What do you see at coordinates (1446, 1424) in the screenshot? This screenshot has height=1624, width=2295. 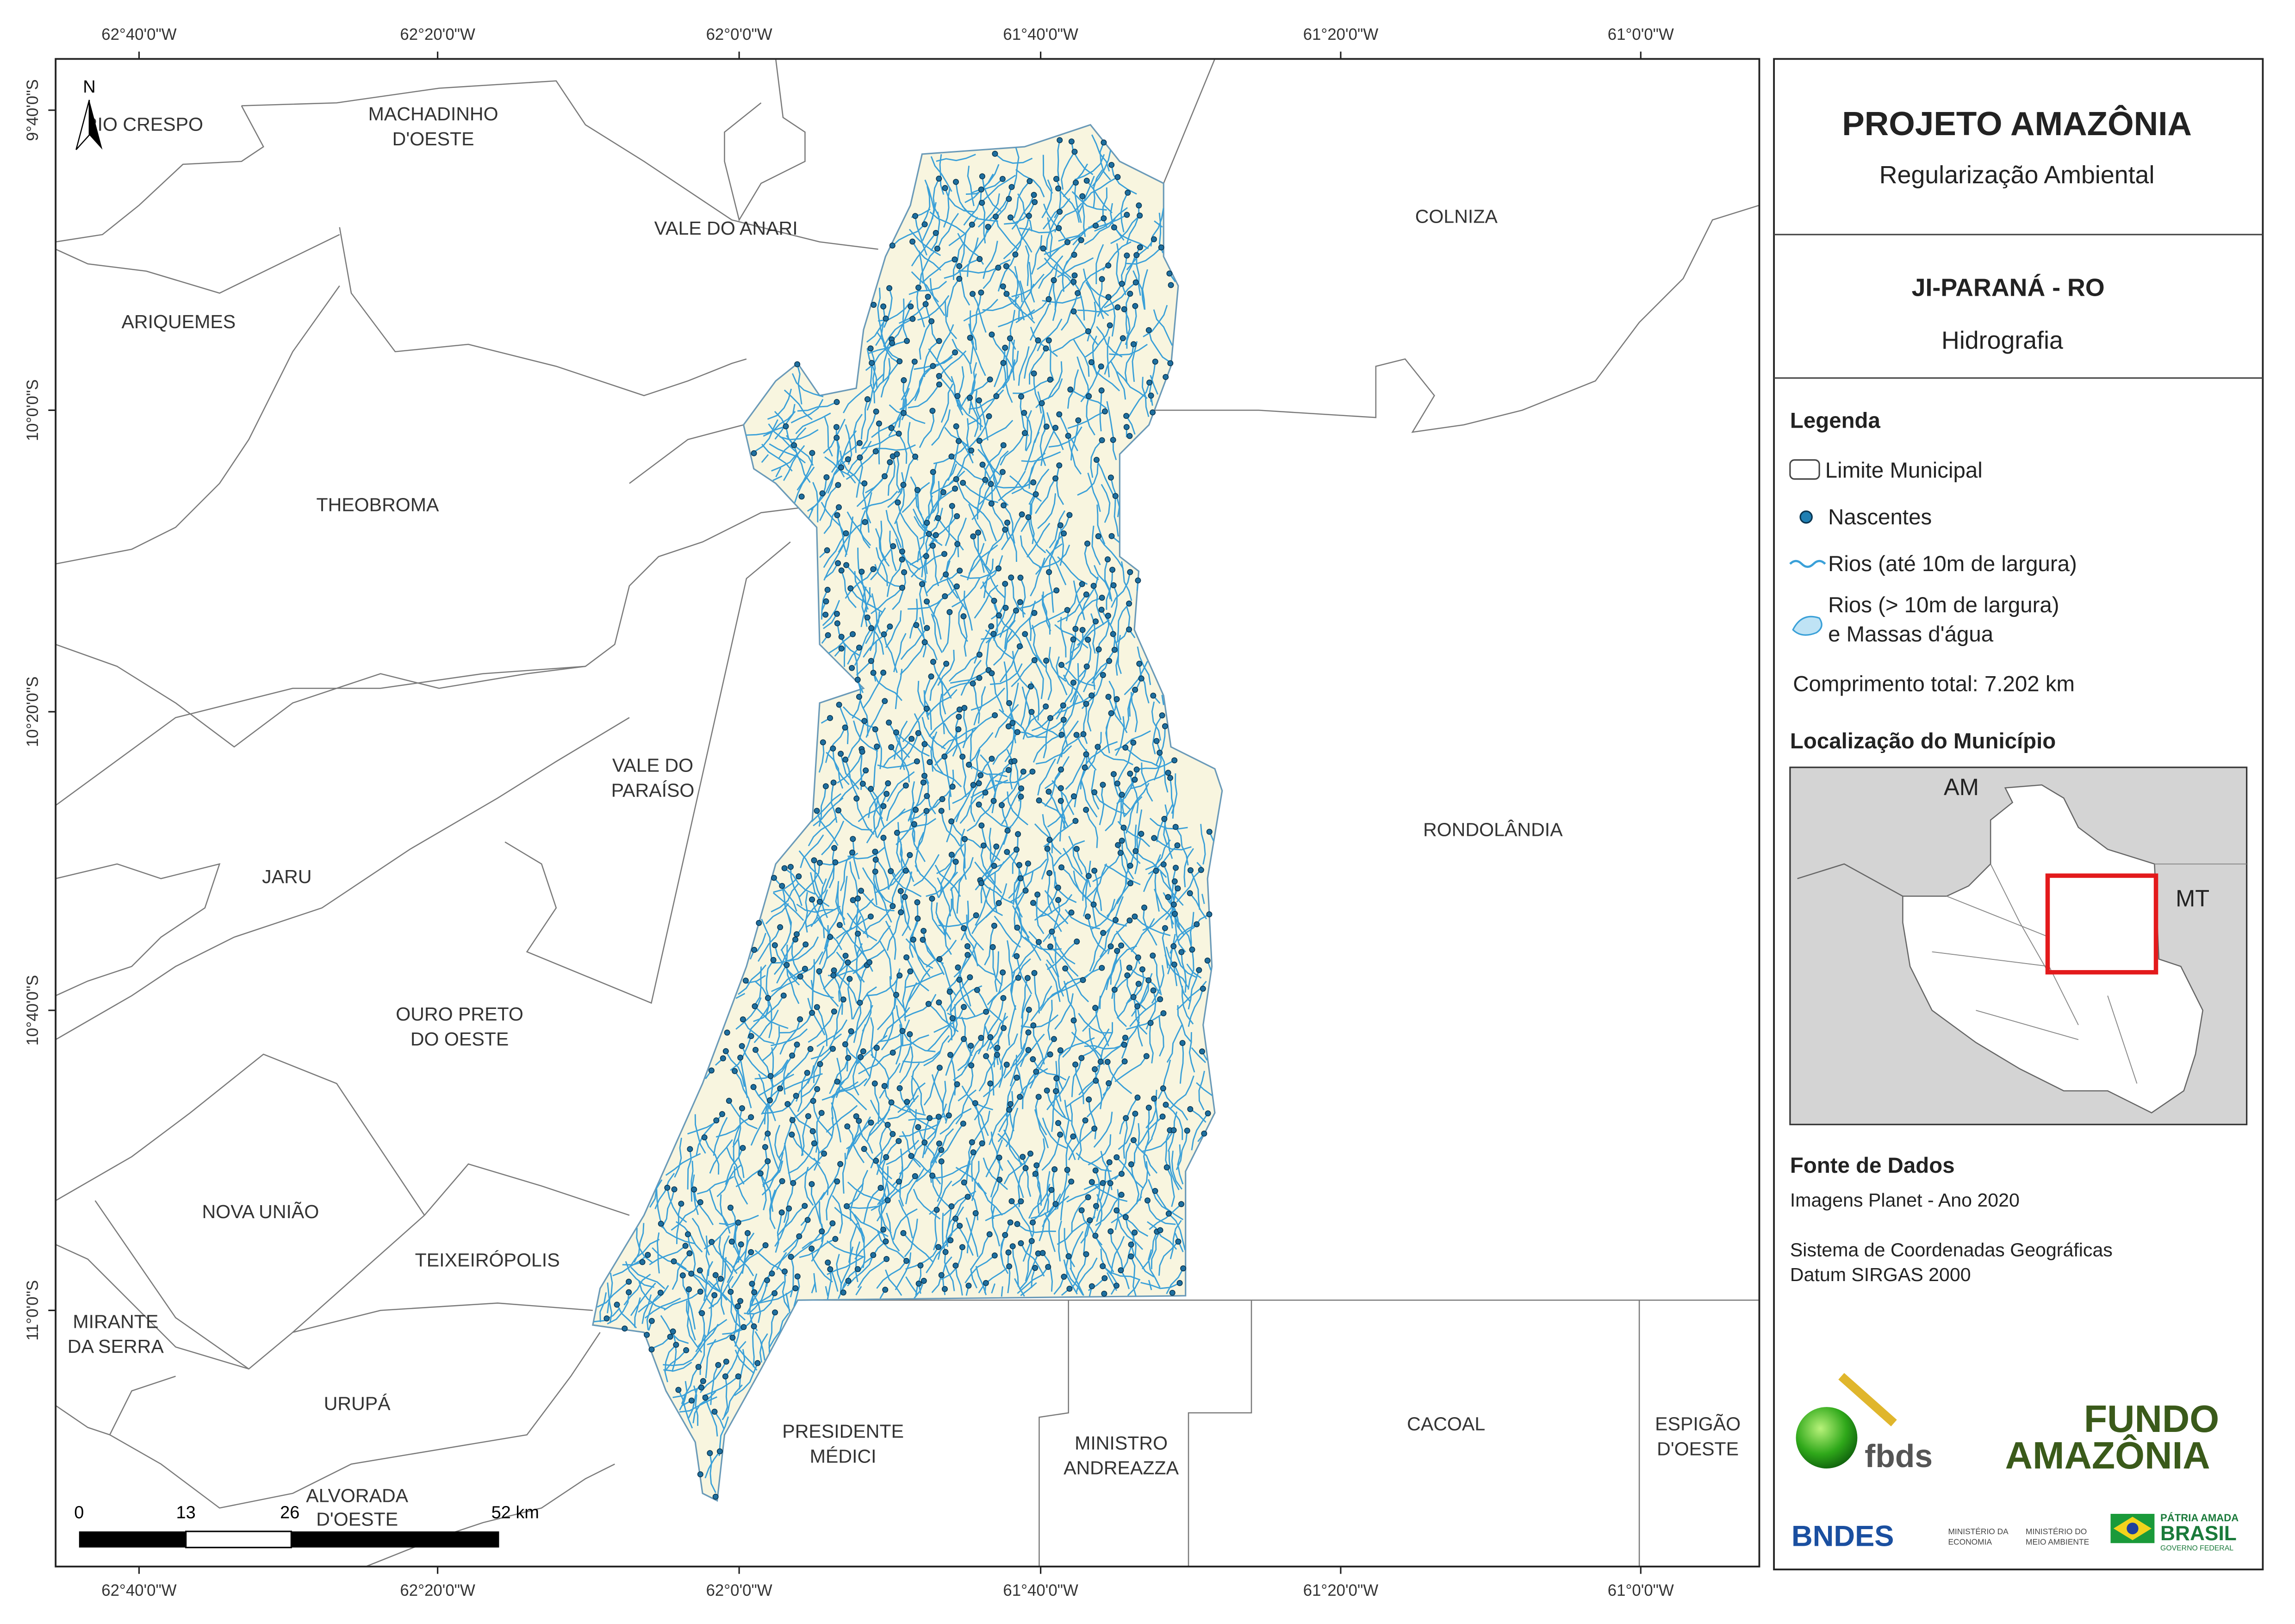 I see `municipality-label: CACOAL` at bounding box center [1446, 1424].